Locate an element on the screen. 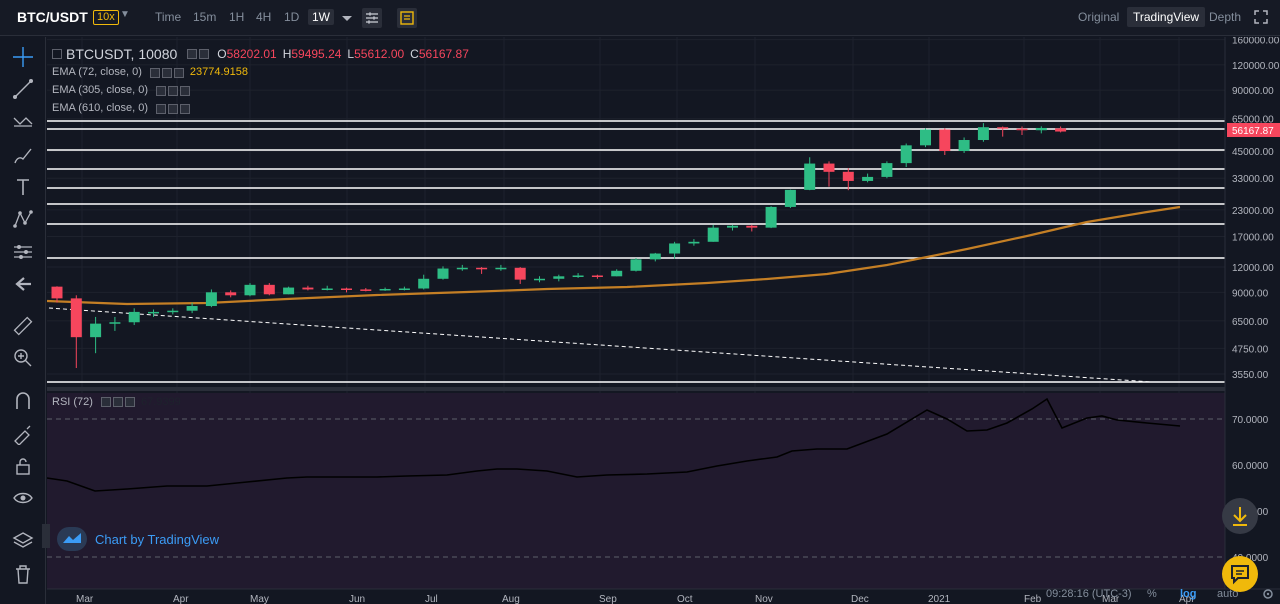  dashed-trend-line is located at coordinates (600, 345).